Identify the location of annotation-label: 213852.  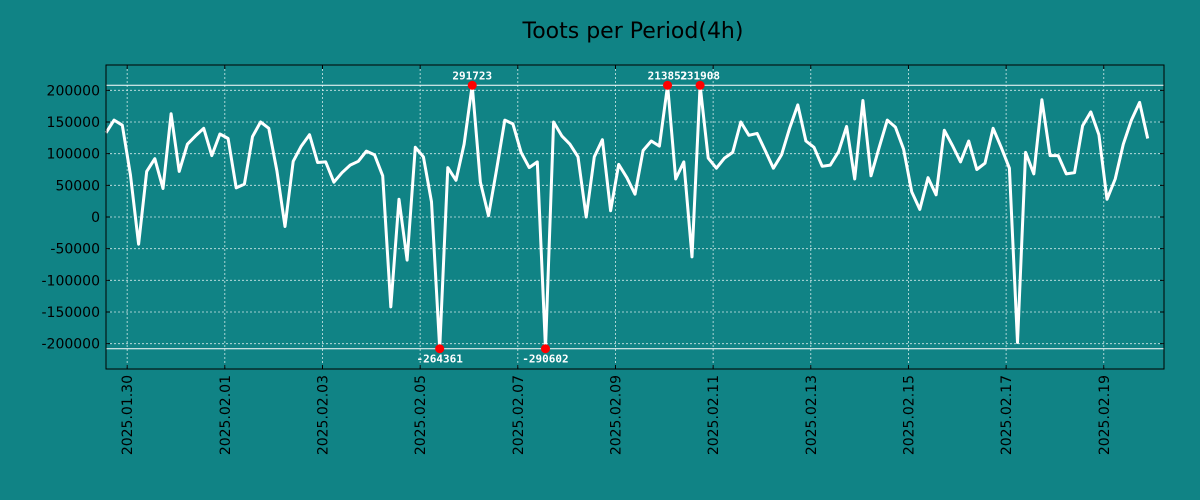
(668, 75).